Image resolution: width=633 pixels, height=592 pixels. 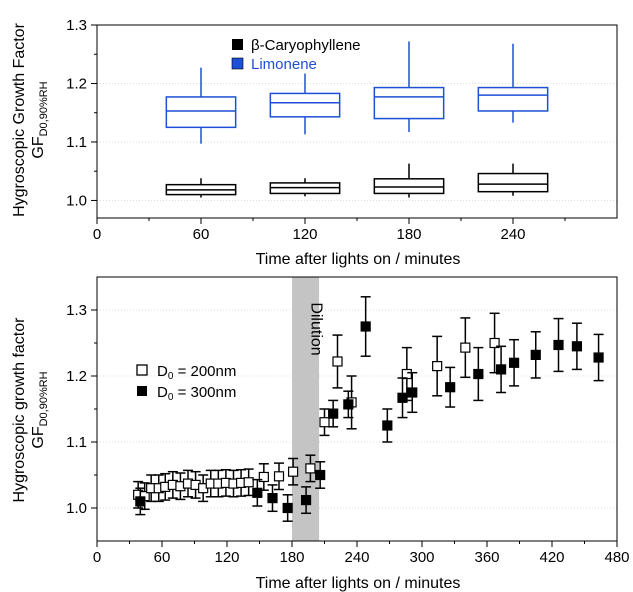 What do you see at coordinates (296, 55) in the screenshot?
I see `top-chart-legend: β-Caryophyllene Limonene` at bounding box center [296, 55].